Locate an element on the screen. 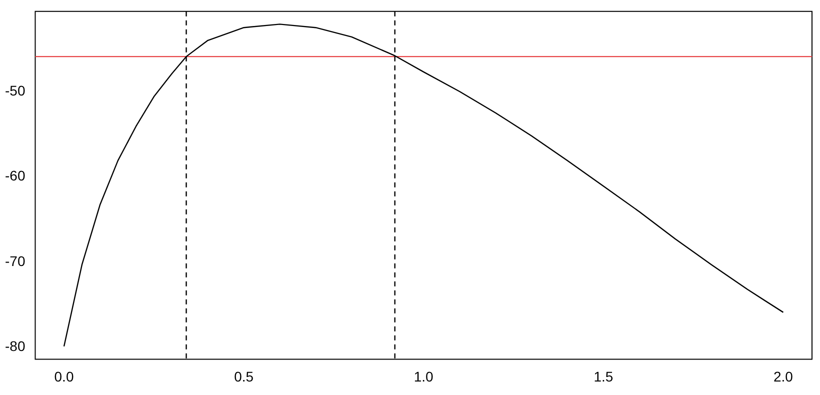  y-tick-label: -80 is located at coordinates (15, 346).